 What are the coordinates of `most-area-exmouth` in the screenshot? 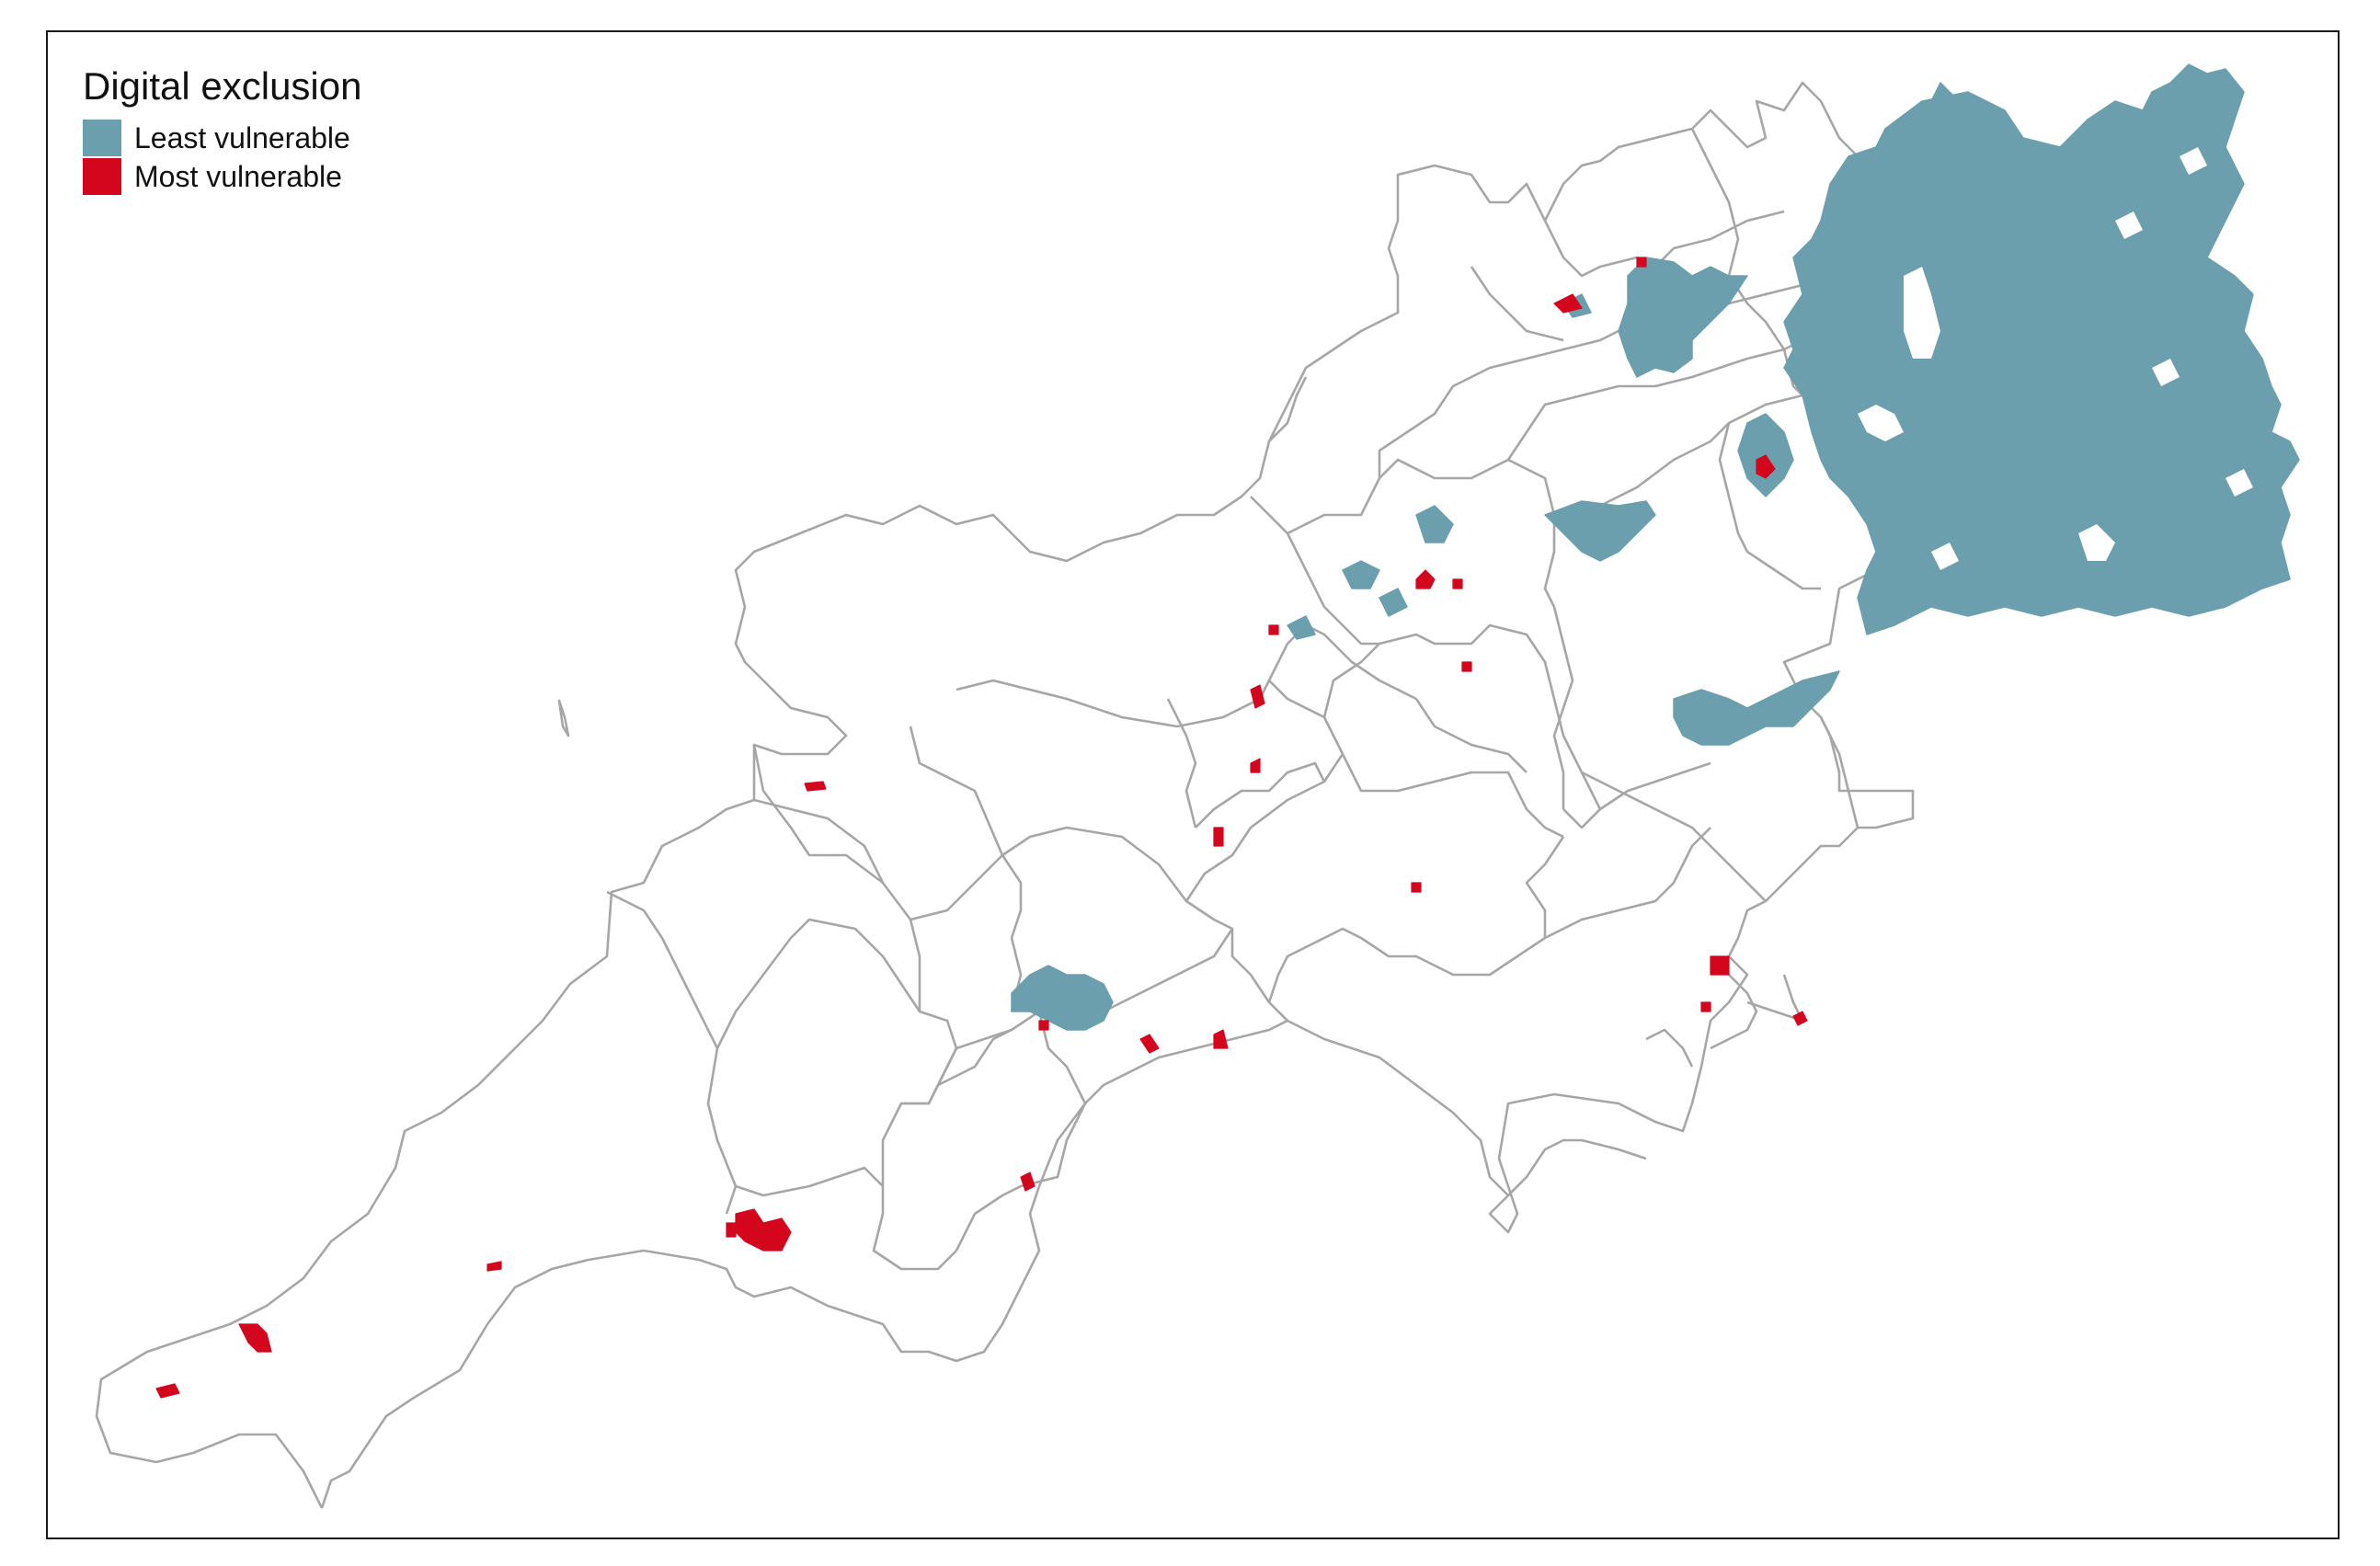 It's located at (1221, 1039).